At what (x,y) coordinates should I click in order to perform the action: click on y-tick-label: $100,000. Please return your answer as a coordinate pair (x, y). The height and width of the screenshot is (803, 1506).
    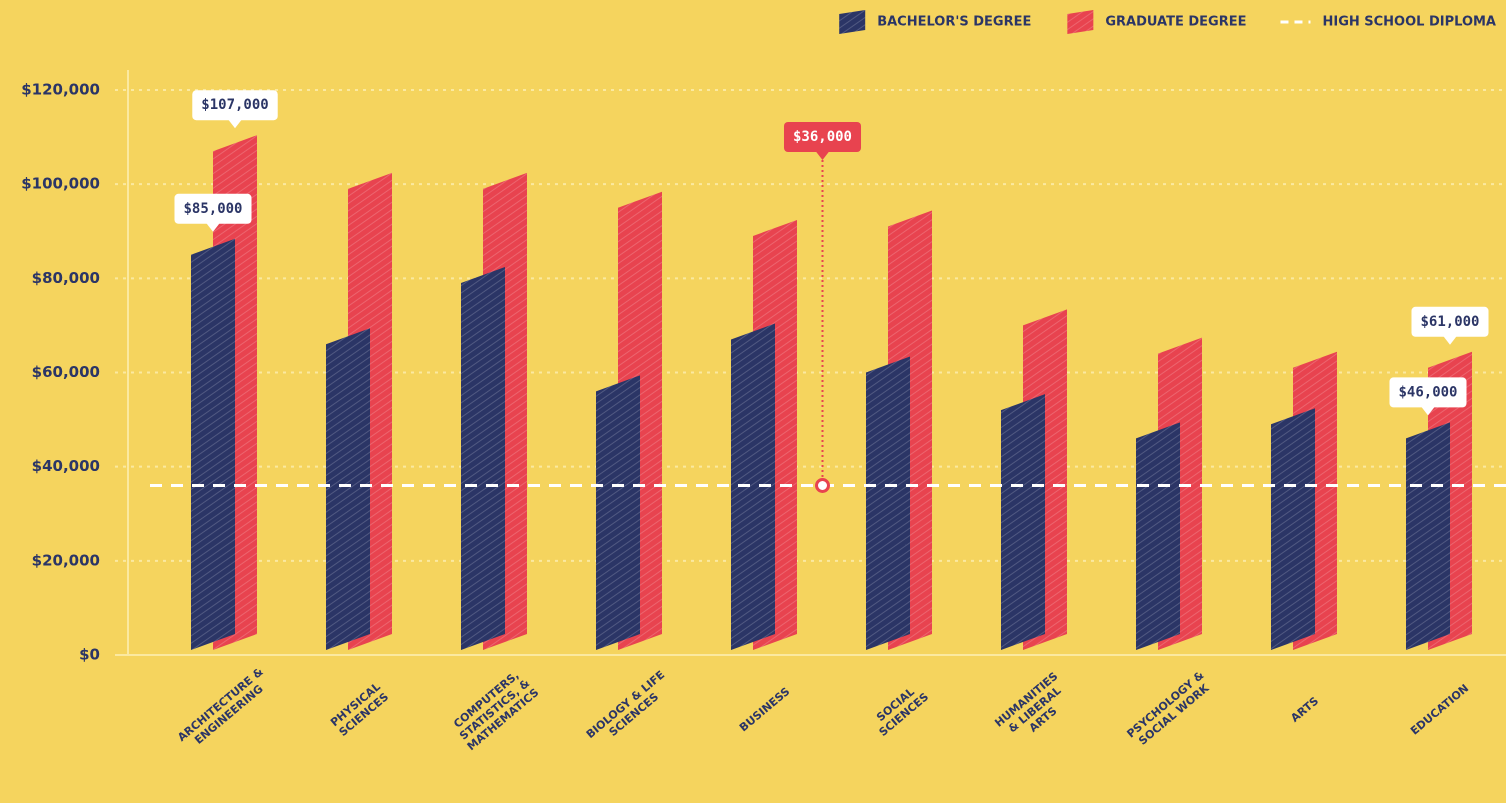
    Looking at the image, I should click on (60, 184).